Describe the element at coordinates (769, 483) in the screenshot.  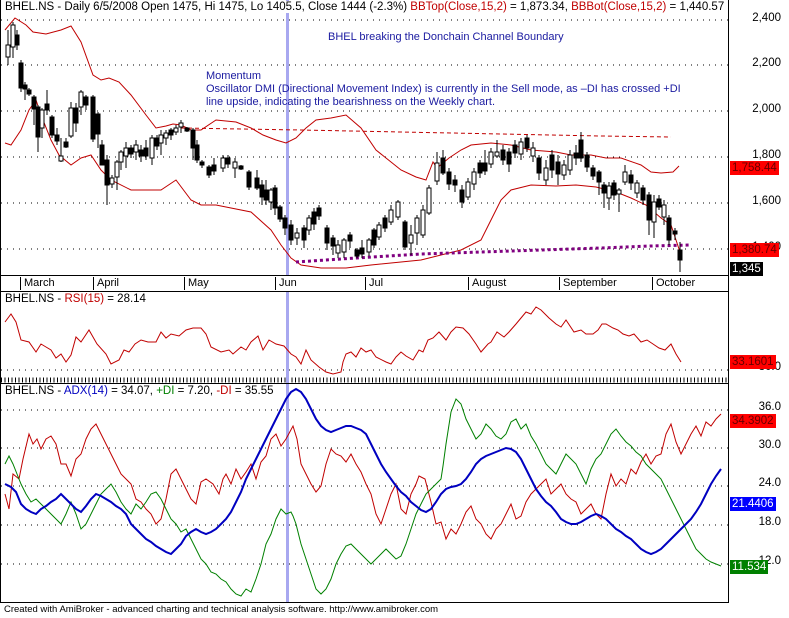
I see `y-tick: 24.0` at that location.